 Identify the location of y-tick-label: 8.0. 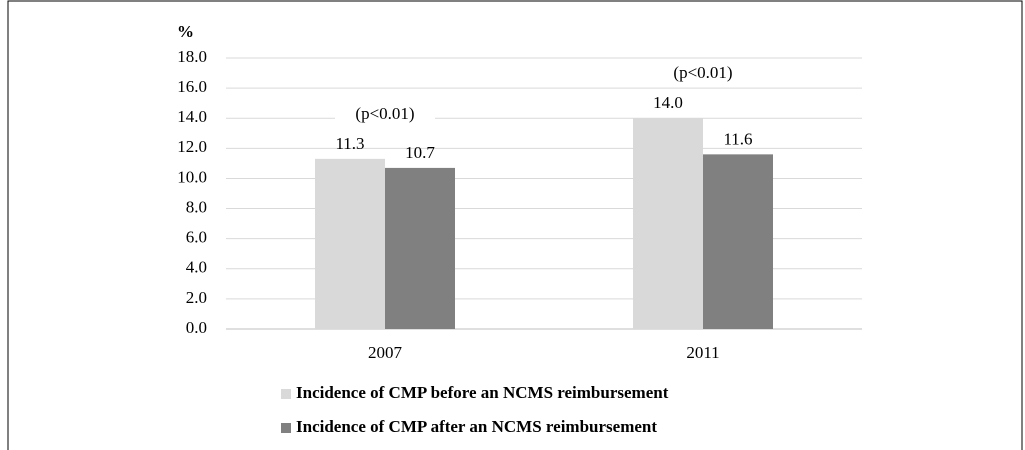
(196, 206).